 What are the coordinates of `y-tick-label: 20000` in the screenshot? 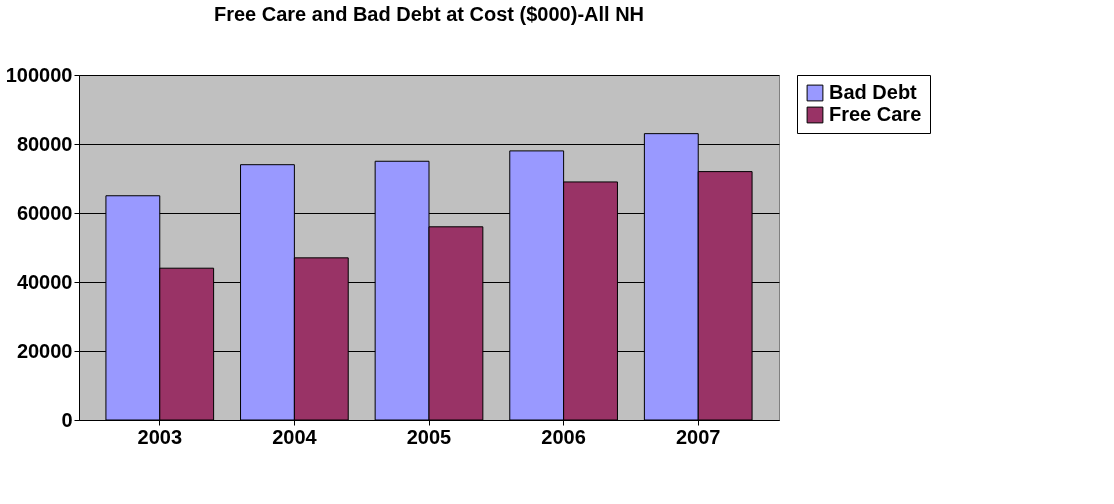 It's located at (44, 350).